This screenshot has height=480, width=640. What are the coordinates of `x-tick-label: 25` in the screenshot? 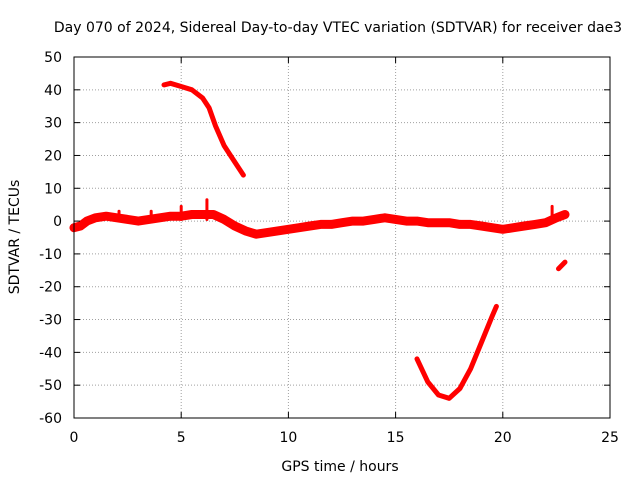 It's located at (610, 438).